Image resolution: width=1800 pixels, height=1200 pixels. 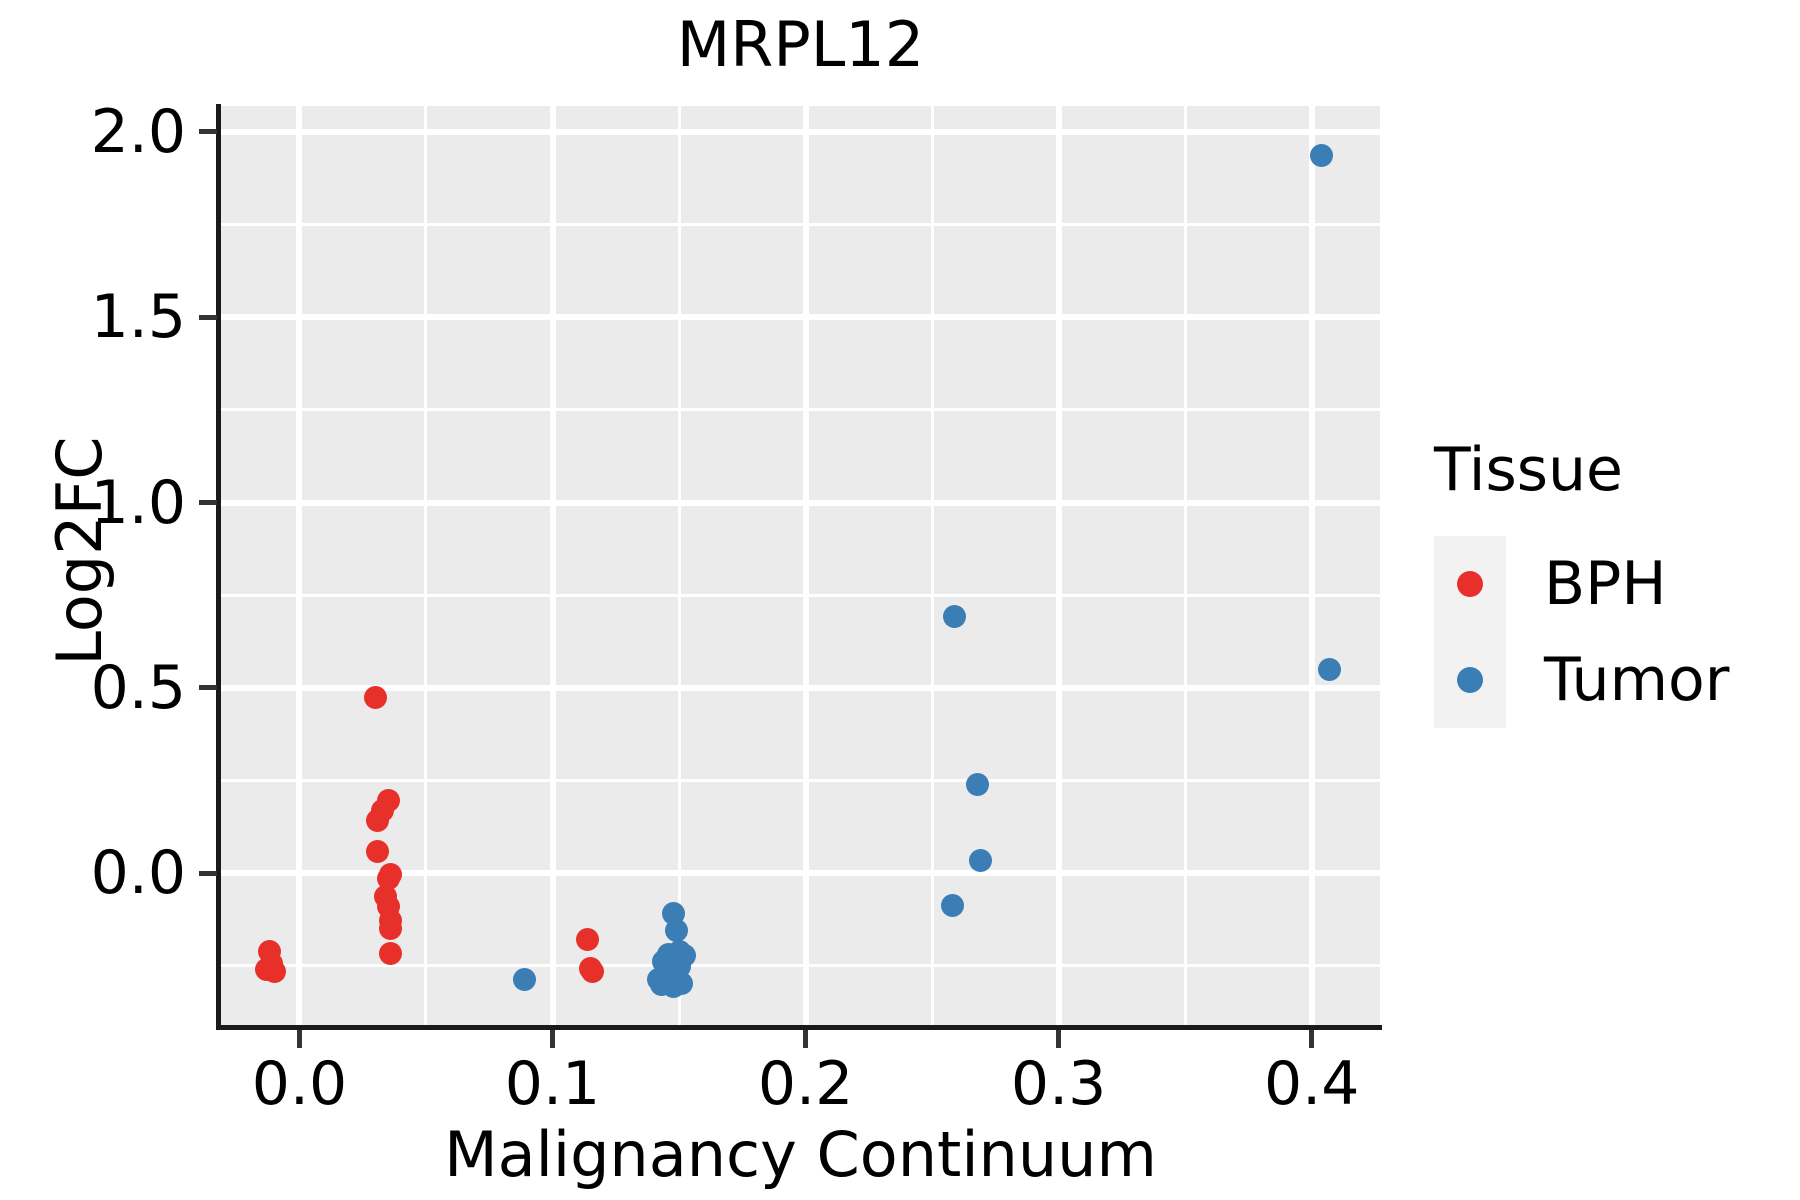 I want to click on legend-item-tumor: Tumor, so click(x=1581, y=680).